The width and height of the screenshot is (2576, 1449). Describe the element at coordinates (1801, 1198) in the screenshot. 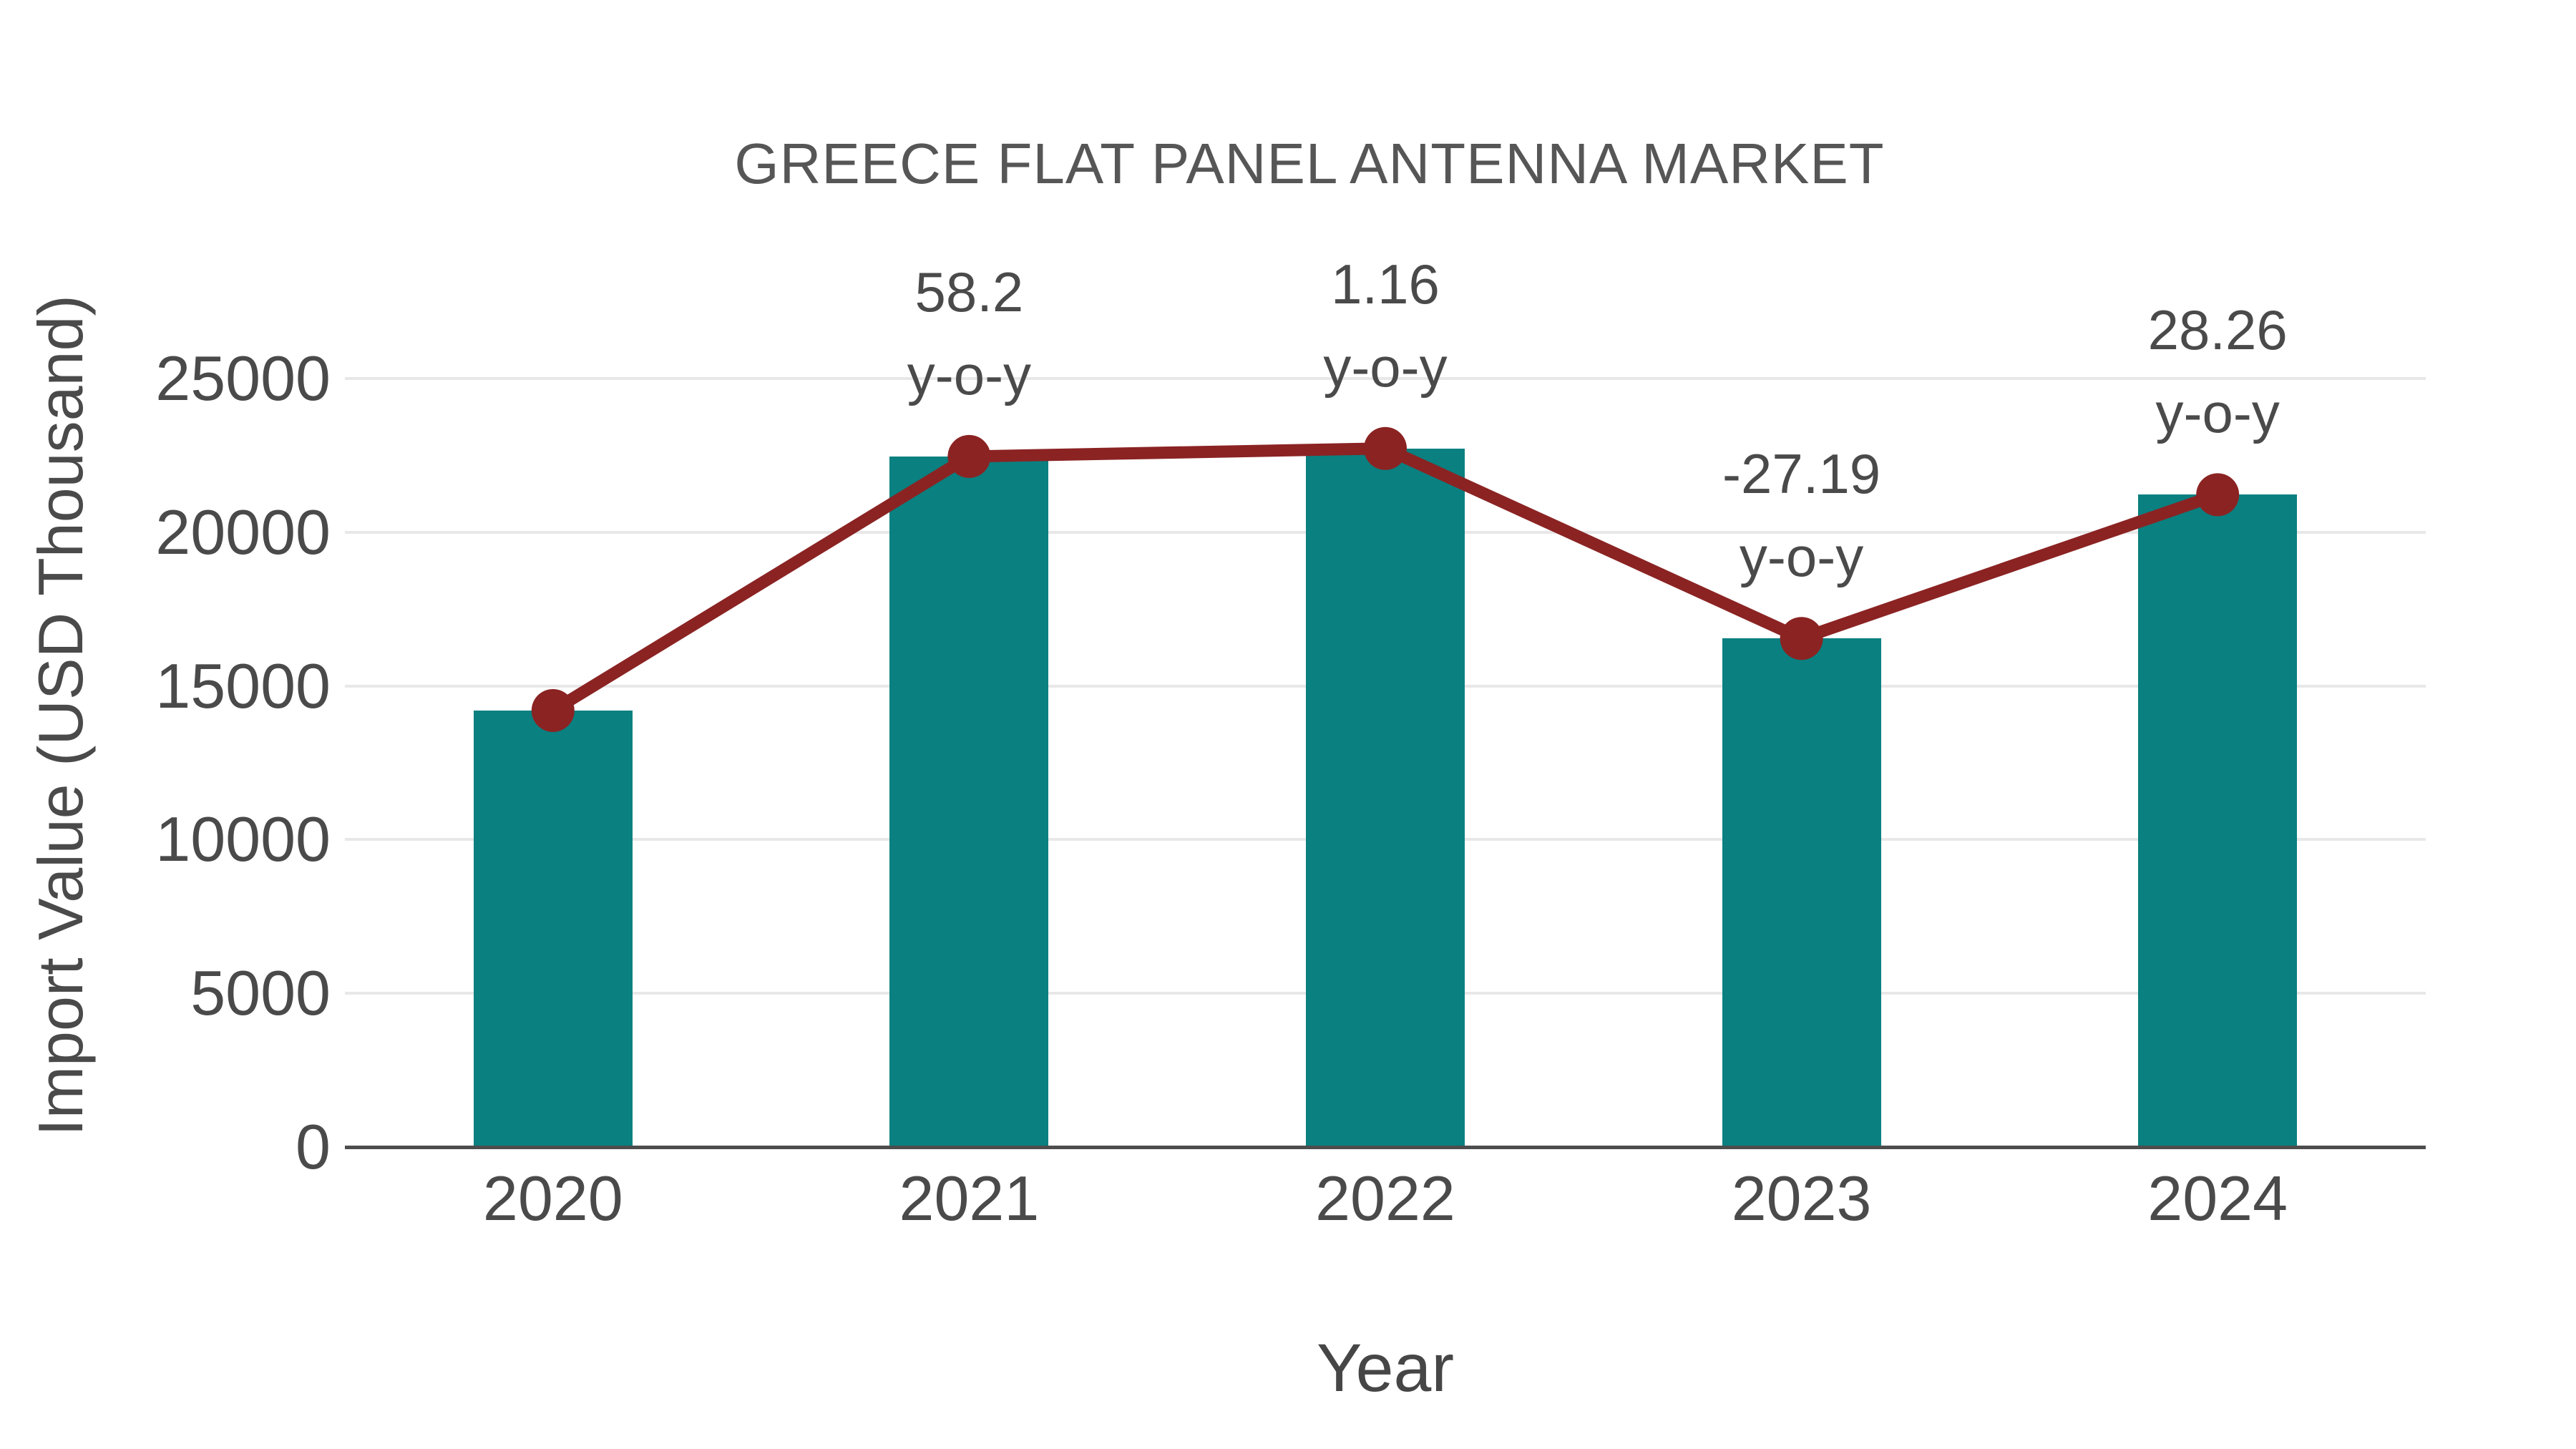

I see `x-tick-label: 2023` at that location.